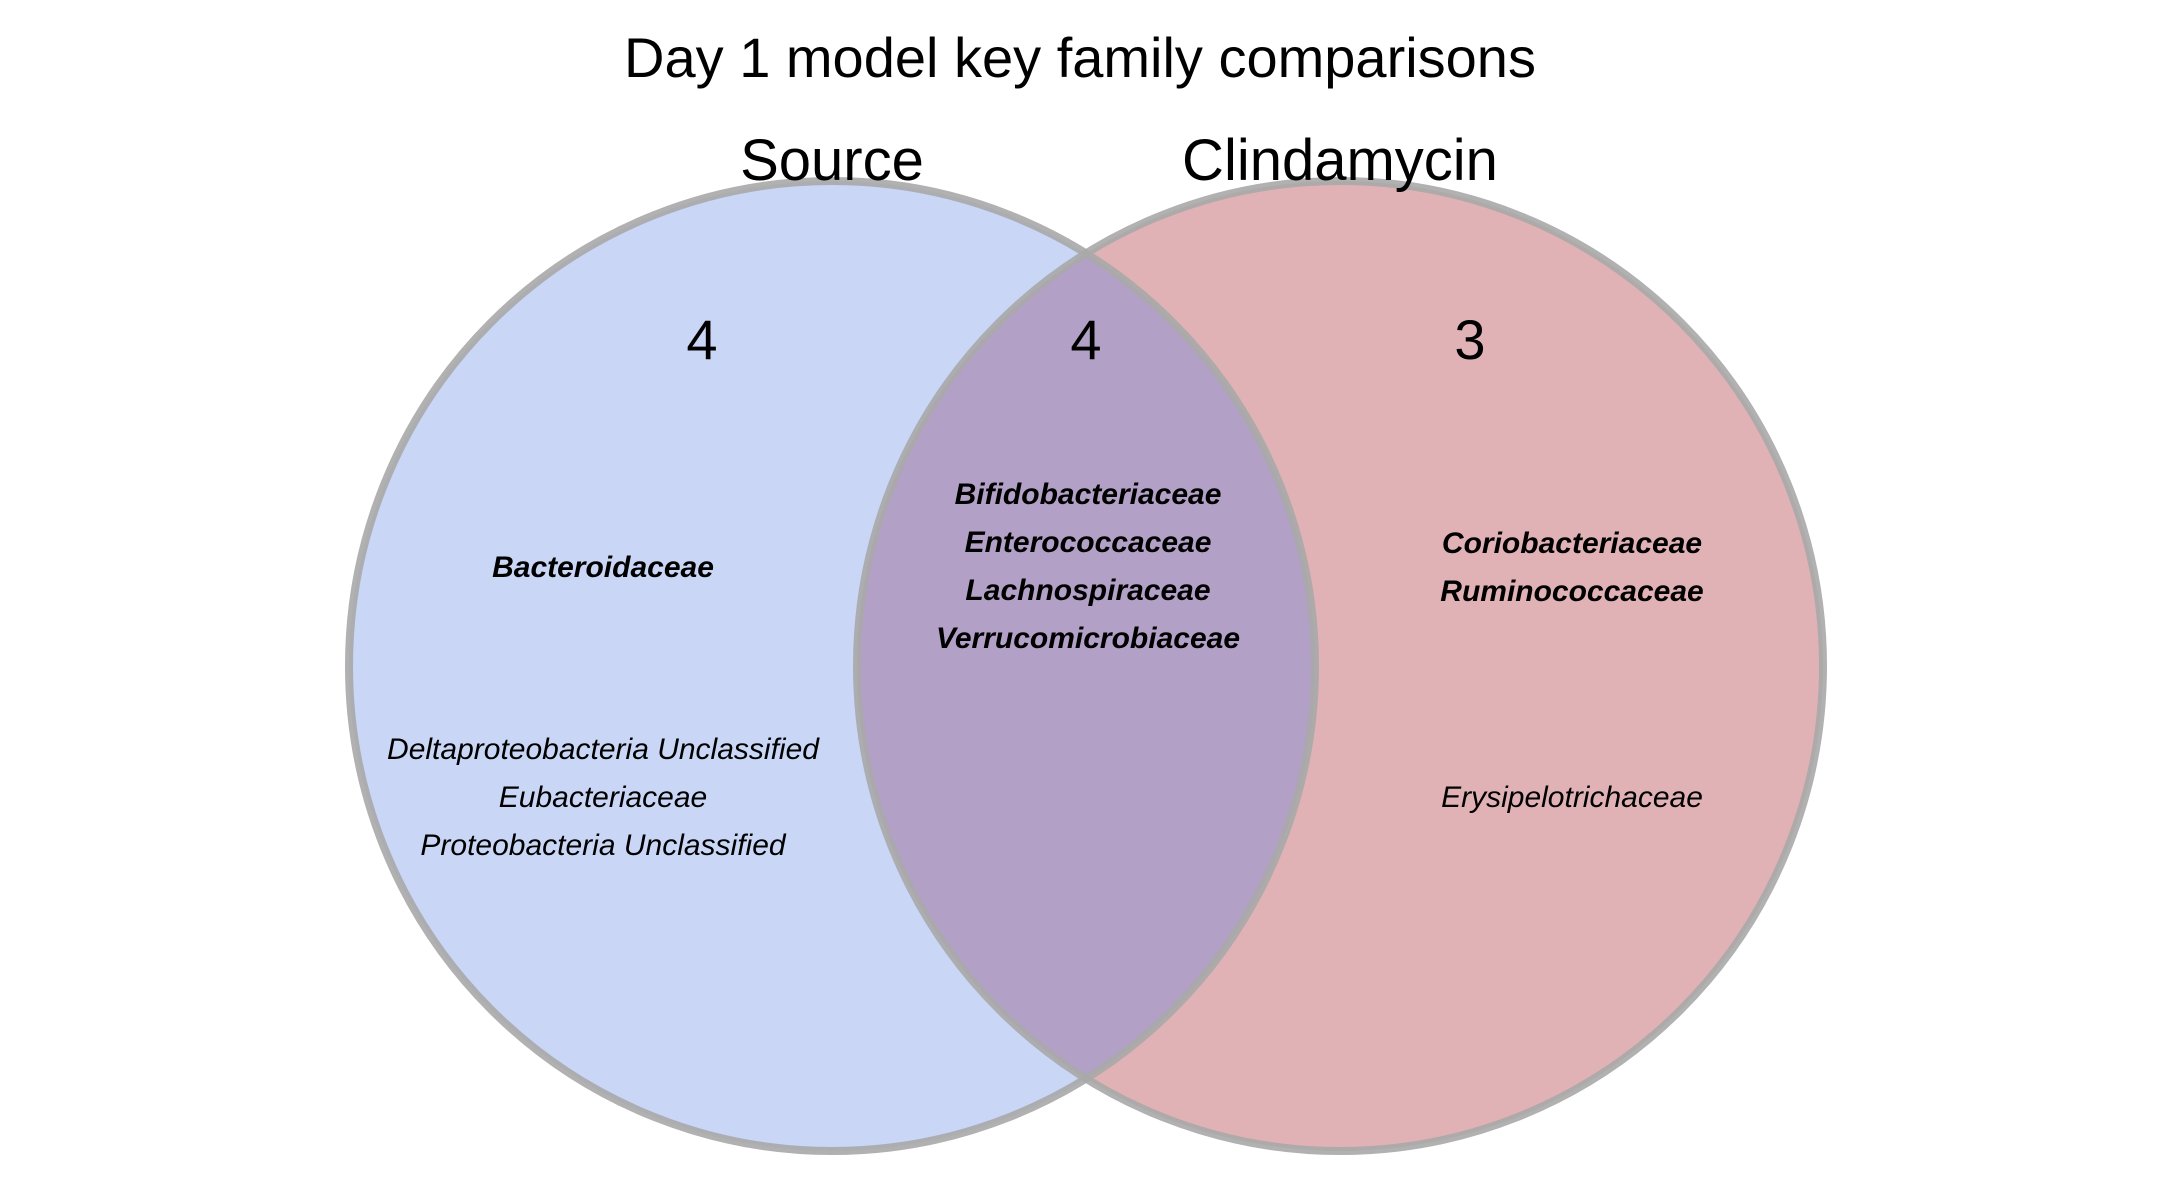  I want to click on family-label: Bacteroidaceae, so click(603, 567).